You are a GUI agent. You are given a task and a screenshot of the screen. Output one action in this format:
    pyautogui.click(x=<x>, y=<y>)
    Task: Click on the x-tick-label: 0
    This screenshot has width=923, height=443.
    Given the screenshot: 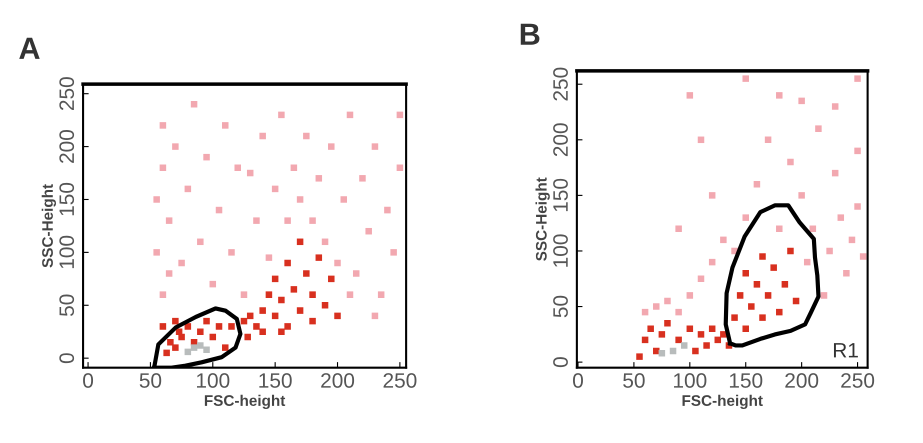 What is the action you would take?
    pyautogui.click(x=88, y=380)
    